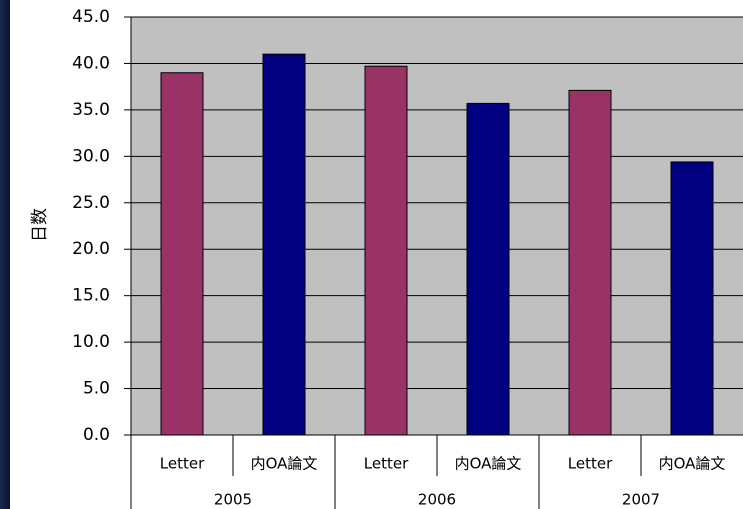  I want to click on y-tick-label: 45.0, so click(91, 17).